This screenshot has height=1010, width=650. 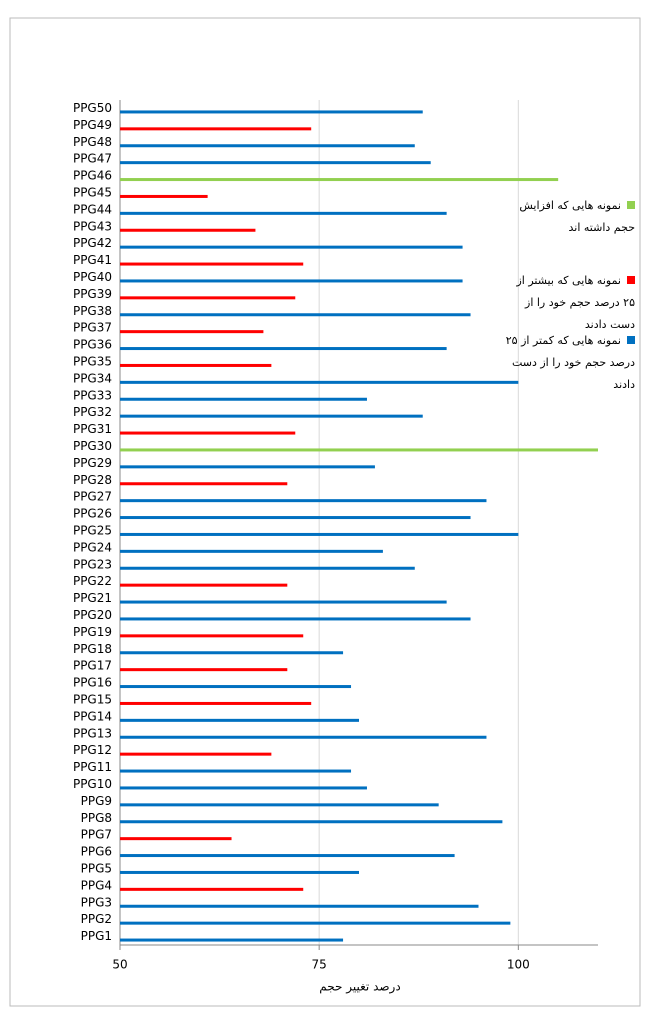 I want to click on y-tick-label: PPG45, so click(x=92, y=192).